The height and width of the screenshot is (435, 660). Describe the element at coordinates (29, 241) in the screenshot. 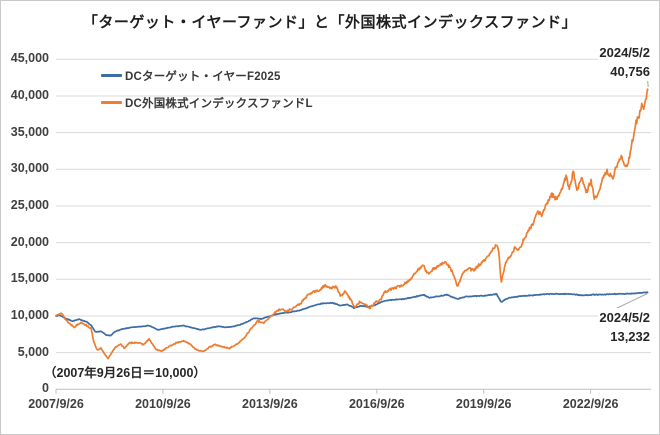

I see `y-axis-tick-label: 20,000` at that location.